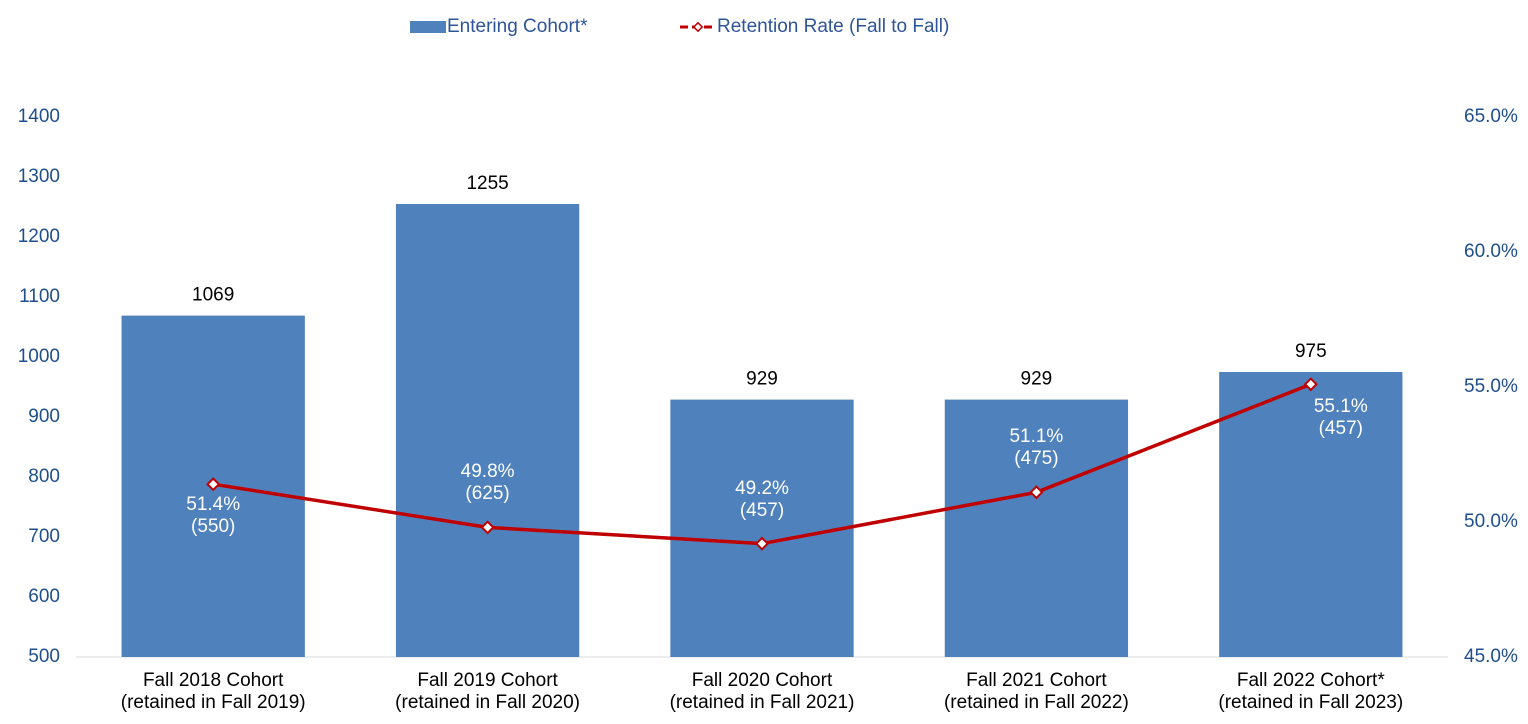 The height and width of the screenshot is (724, 1528). Describe the element at coordinates (1491, 386) in the screenshot. I see `y2-tick-label: 55.0%` at that location.